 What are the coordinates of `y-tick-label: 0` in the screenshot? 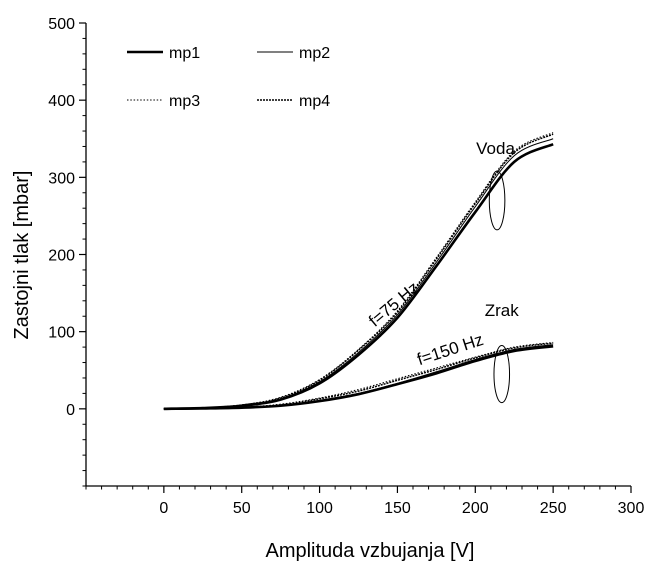 It's located at (70, 410).